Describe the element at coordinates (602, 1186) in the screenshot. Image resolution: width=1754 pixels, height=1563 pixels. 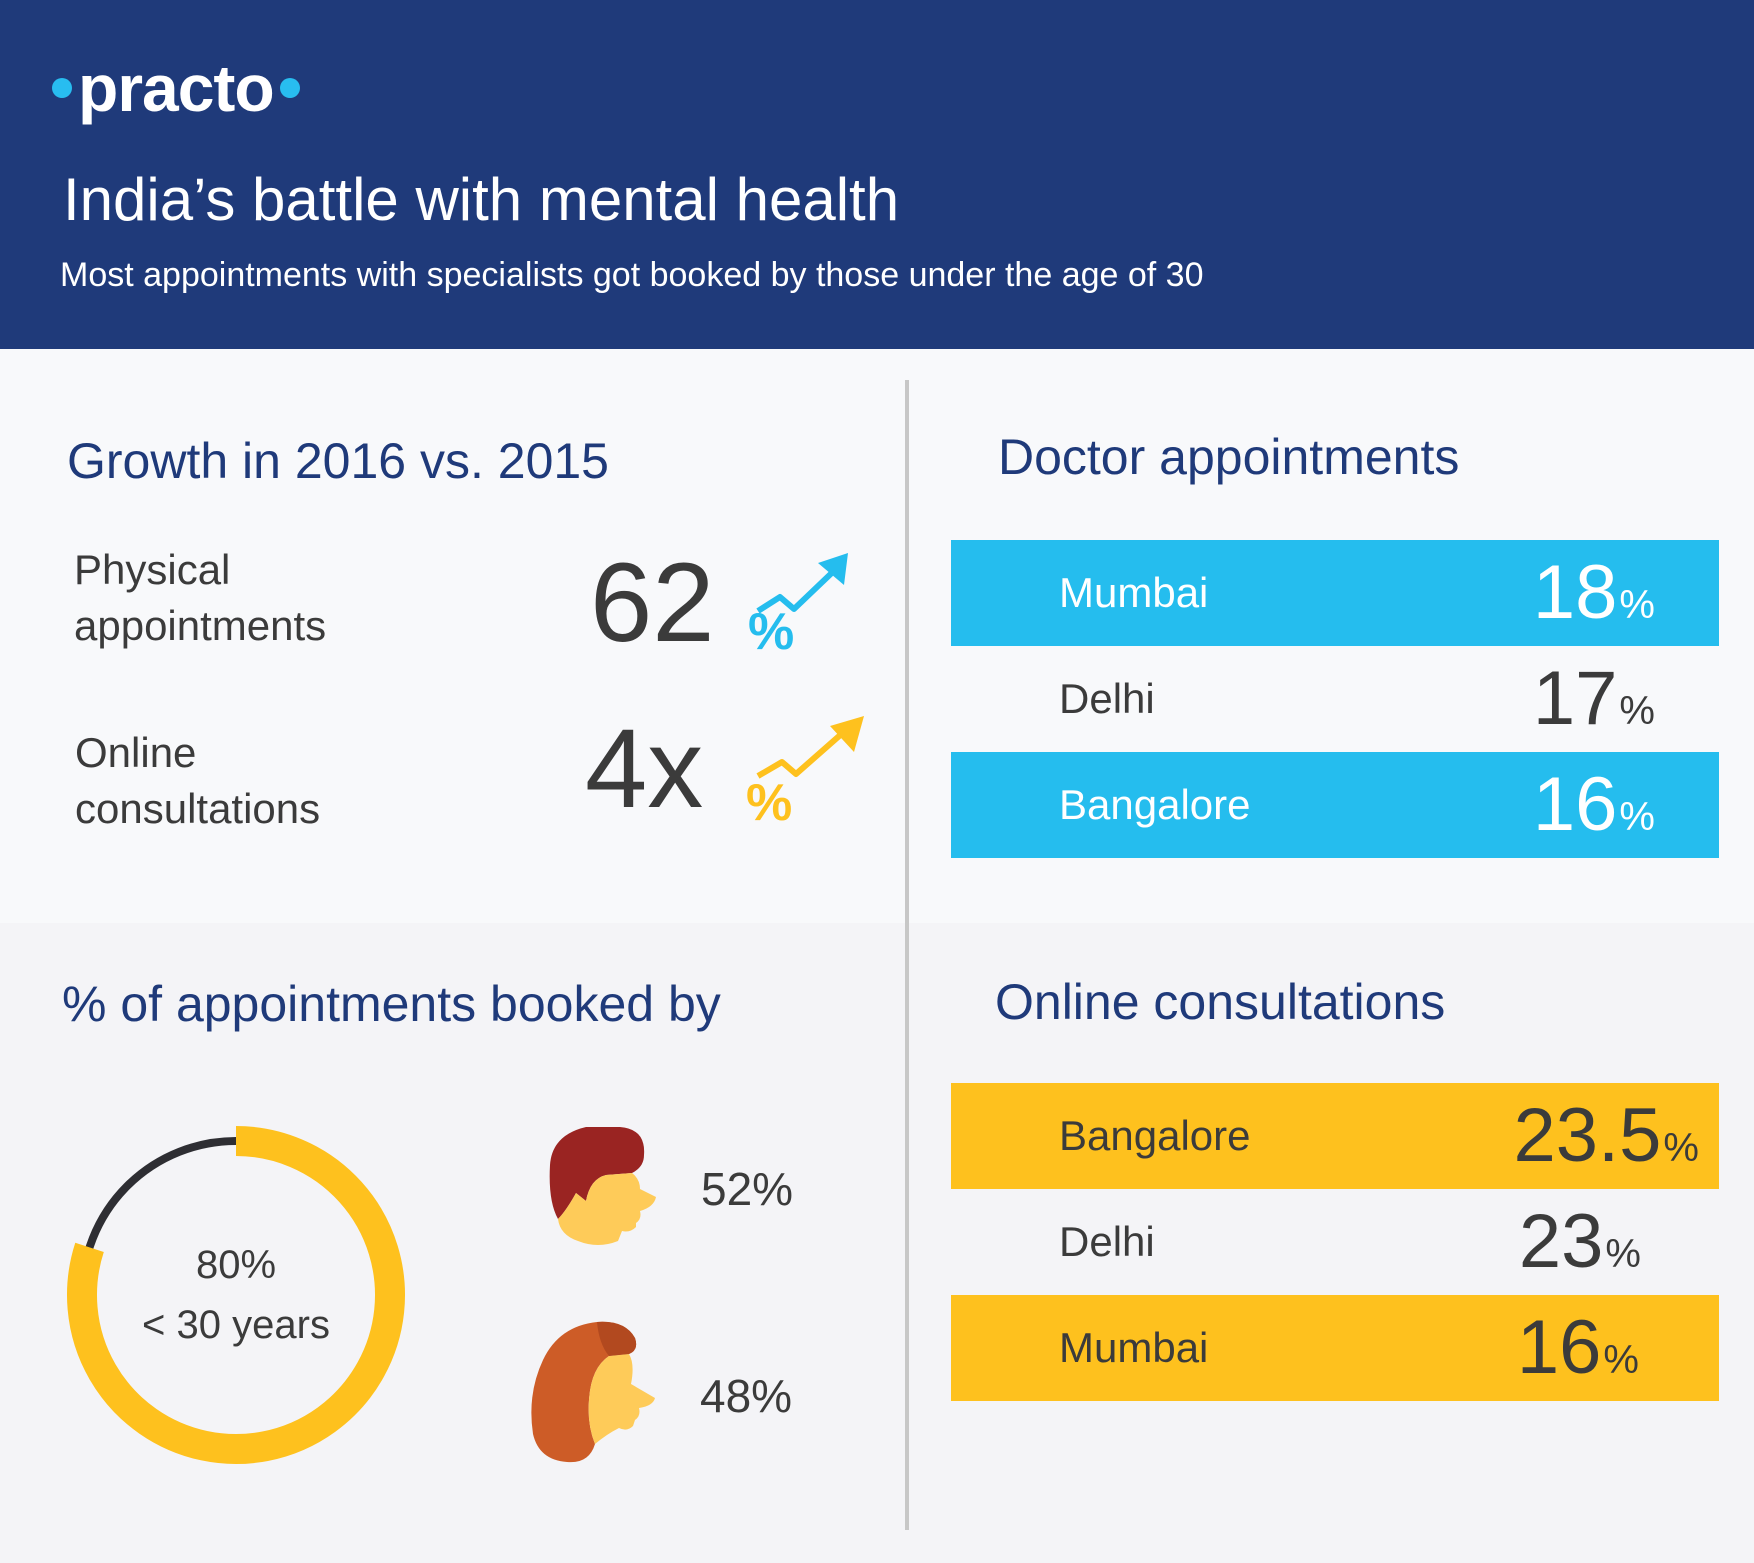
I see `male-head-icon` at that location.